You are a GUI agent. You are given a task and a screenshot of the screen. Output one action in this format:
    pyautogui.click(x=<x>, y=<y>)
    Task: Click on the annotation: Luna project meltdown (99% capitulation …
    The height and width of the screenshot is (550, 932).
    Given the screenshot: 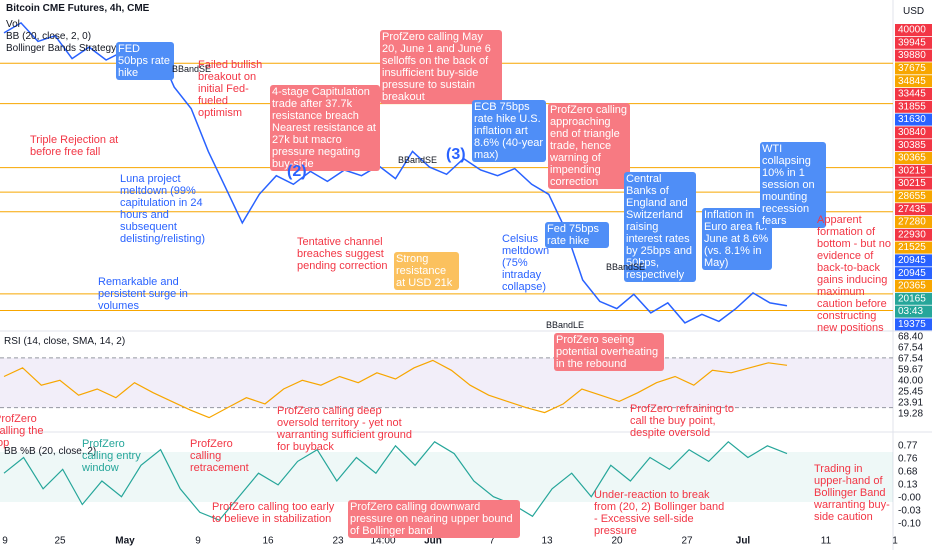 What is the action you would take?
    pyautogui.click(x=162, y=209)
    